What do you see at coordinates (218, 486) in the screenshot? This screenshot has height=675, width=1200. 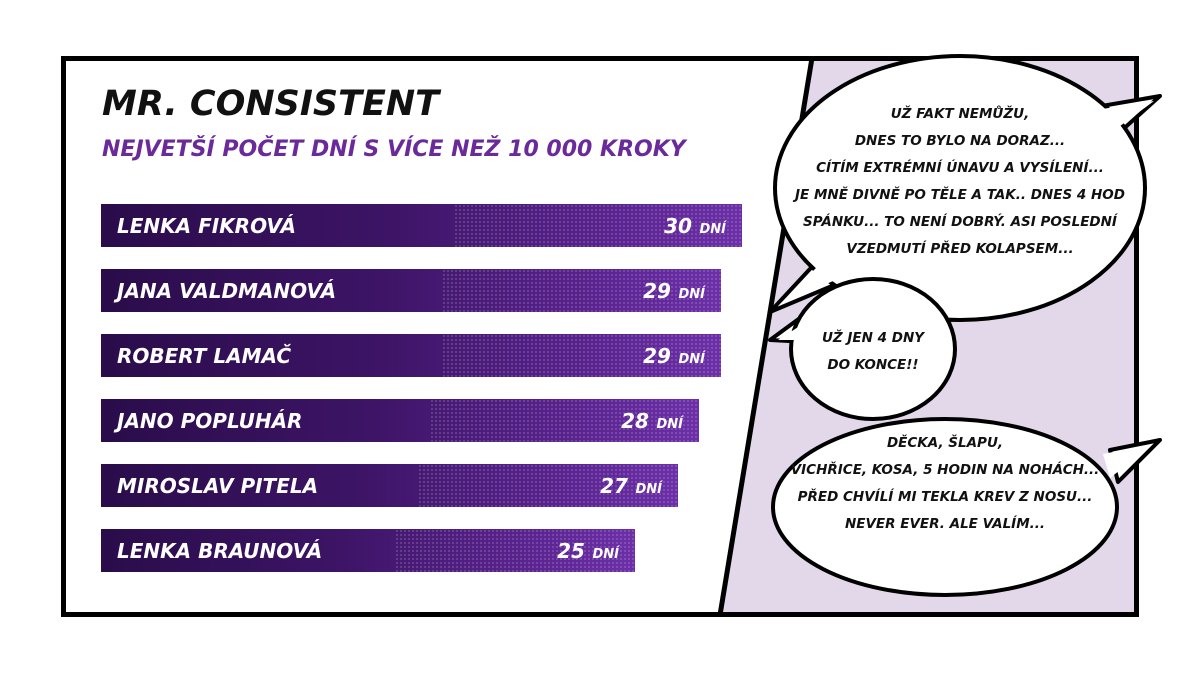 I see `bar-label: MIROSLAV PITELA` at bounding box center [218, 486].